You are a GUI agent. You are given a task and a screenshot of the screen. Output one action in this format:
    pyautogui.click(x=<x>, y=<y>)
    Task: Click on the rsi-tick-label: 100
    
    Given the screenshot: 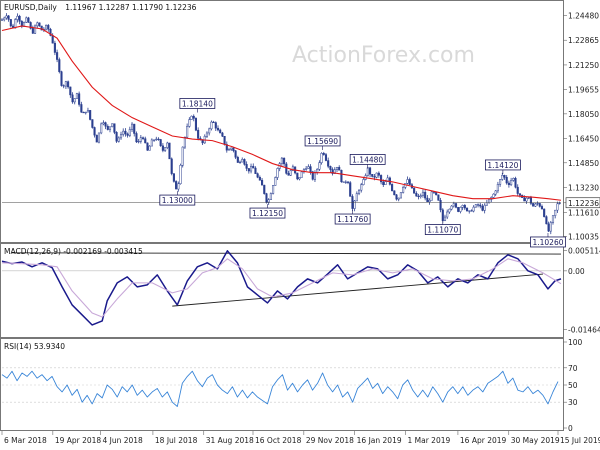 What is the action you would take?
    pyautogui.click(x=575, y=342)
    